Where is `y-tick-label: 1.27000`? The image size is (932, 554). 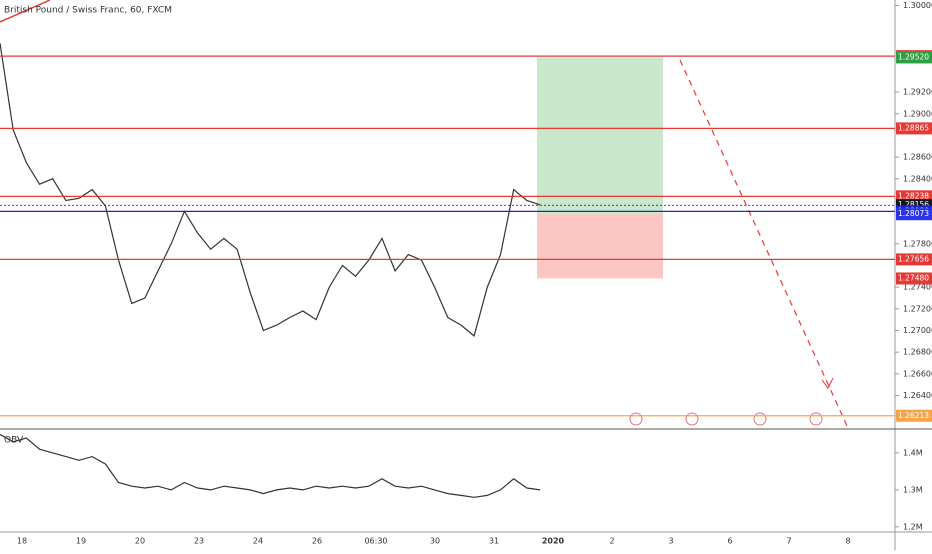 y-tick-label: 1.27000 is located at coordinates (917, 330).